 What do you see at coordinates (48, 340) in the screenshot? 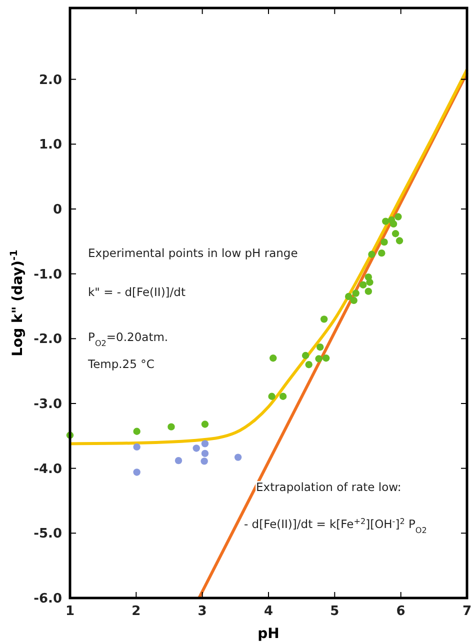
I see `y-tick-label: -2.0` at bounding box center [48, 340].